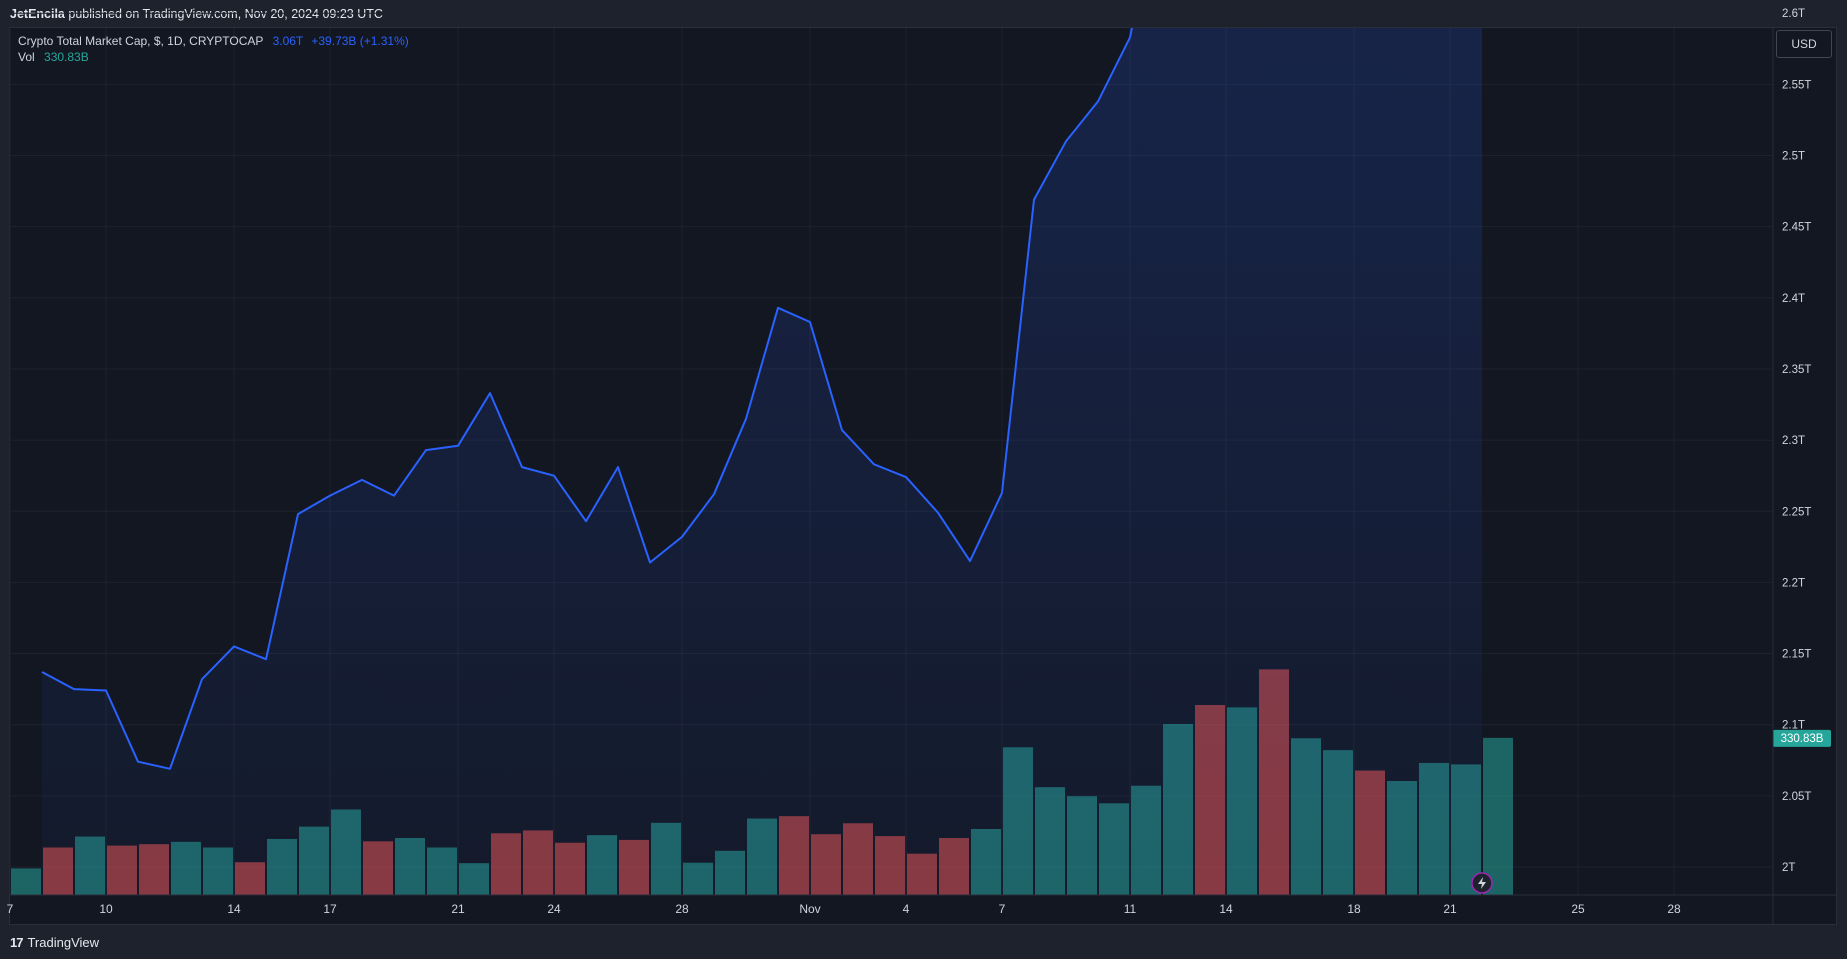 The width and height of the screenshot is (1847, 959). Describe the element at coordinates (1793, 14) in the screenshot. I see `y-tick-label: 2.6T` at that location.